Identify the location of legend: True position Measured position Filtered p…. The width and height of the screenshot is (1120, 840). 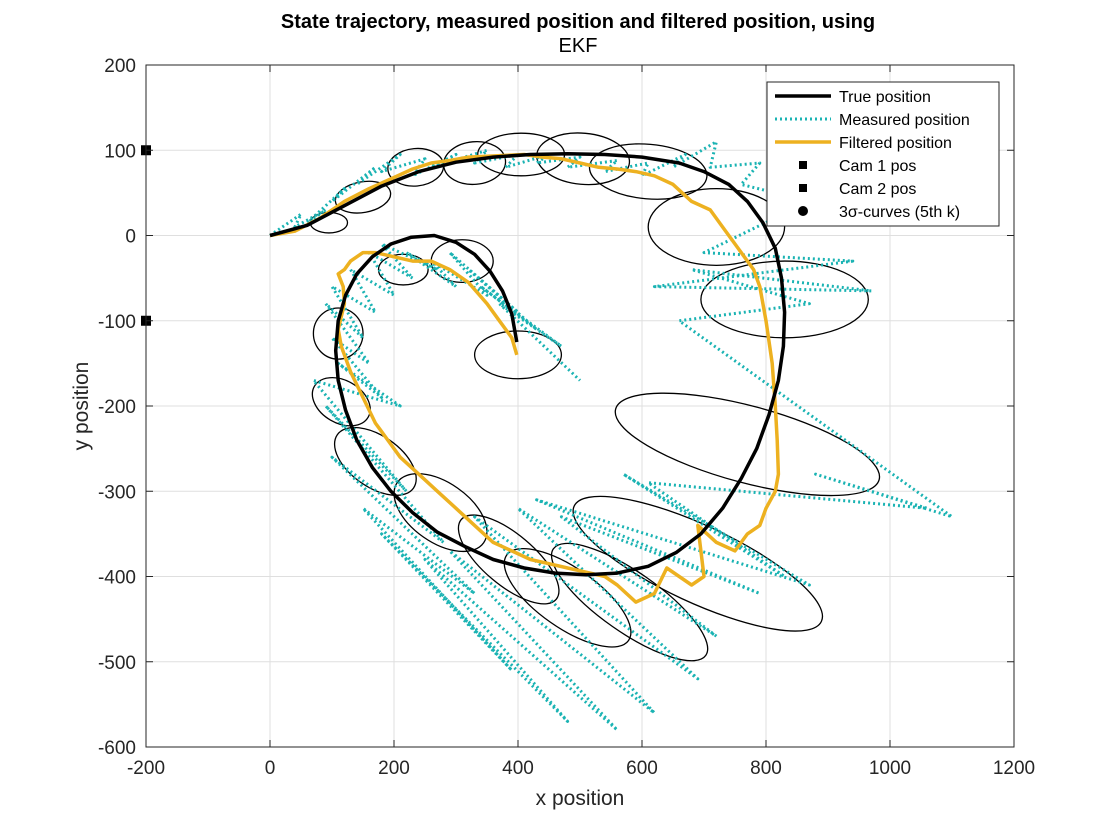
(883, 154).